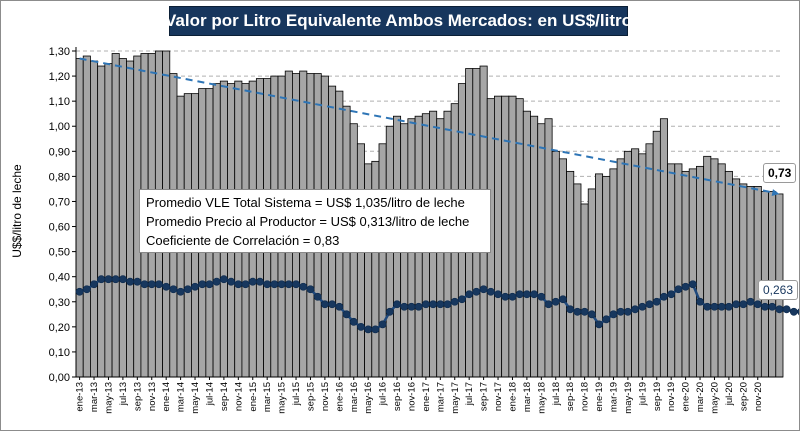 The image size is (800, 431). Describe the element at coordinates (59, 353) in the screenshot. I see `y-tick-label: 0,10` at that location.